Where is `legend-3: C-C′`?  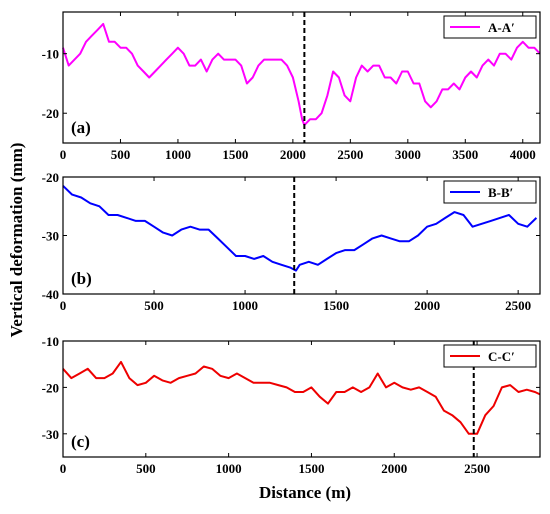
legend-3: C-C′ is located at coordinates (490, 356).